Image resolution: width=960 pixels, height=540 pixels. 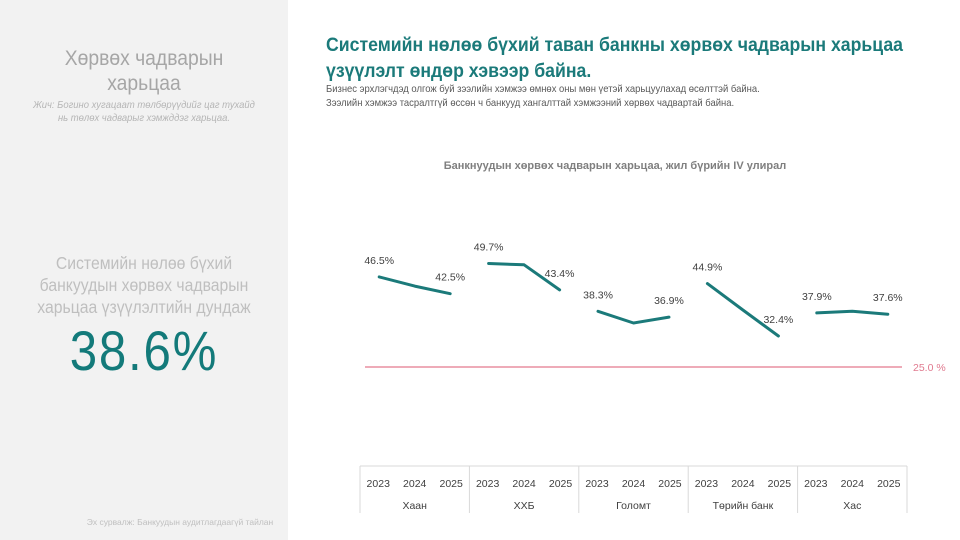 What do you see at coordinates (144, 118) in the screenshot?
I see `panel-note-line2: нь төлөх чадварыг хэмжддэг харьцаа.` at bounding box center [144, 118].